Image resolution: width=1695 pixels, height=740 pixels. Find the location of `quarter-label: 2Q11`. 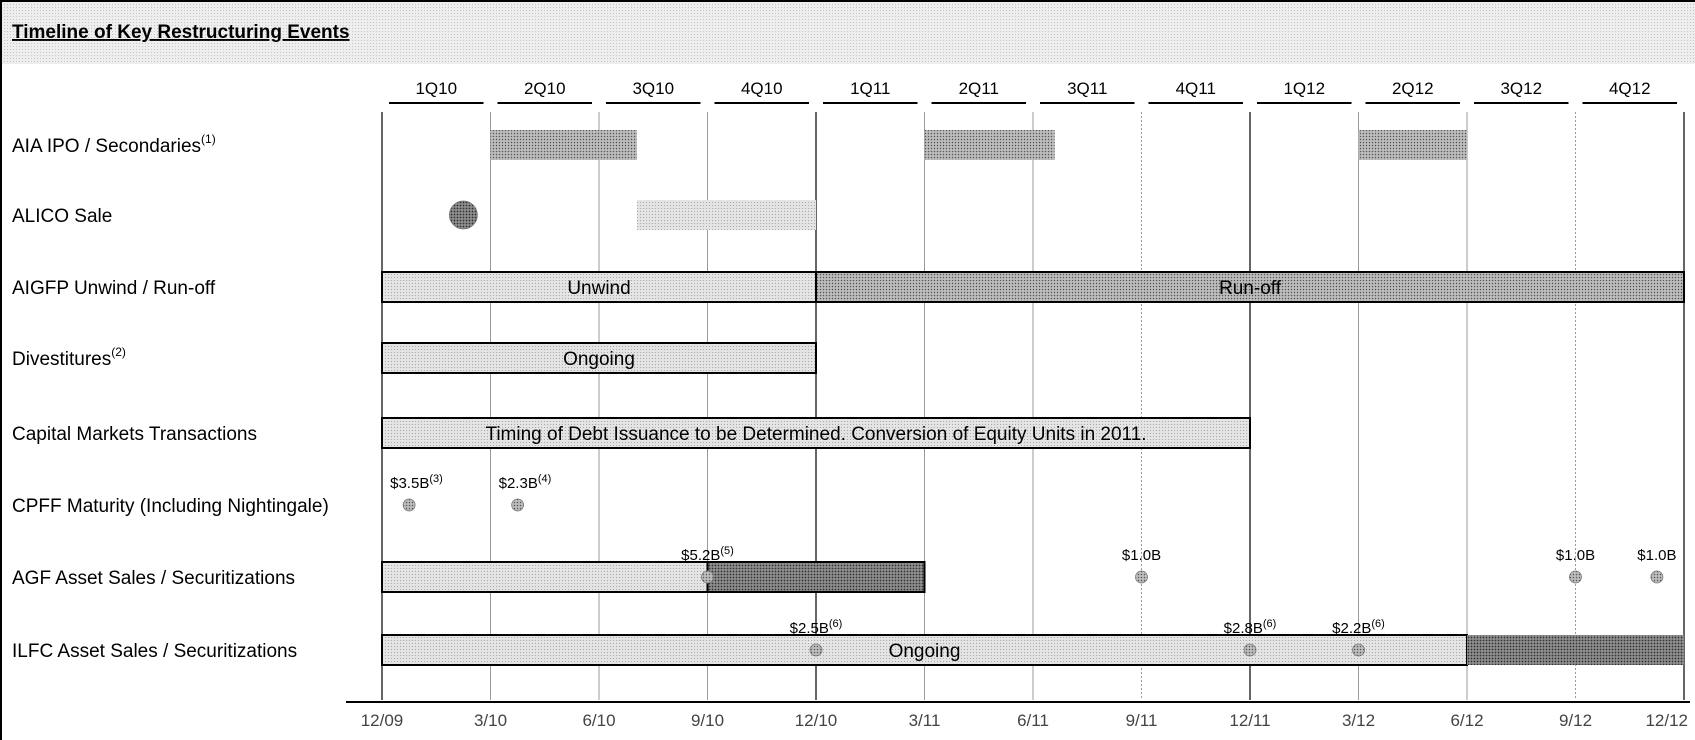

quarter-label: 2Q11 is located at coordinates (979, 88).